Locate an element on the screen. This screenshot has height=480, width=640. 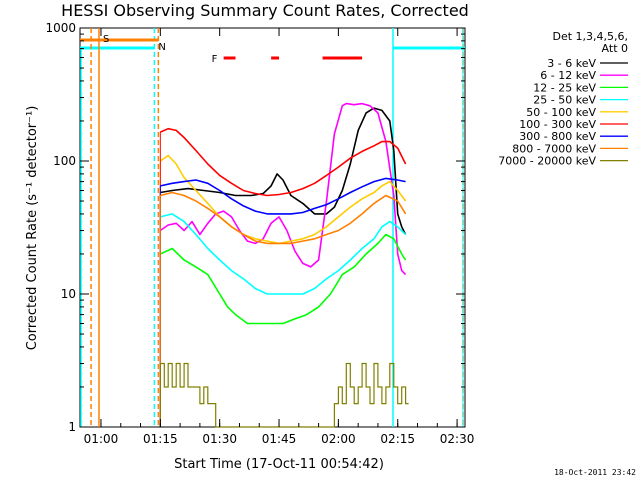
legend-label: 300 - 800 keV is located at coordinates (557, 136).